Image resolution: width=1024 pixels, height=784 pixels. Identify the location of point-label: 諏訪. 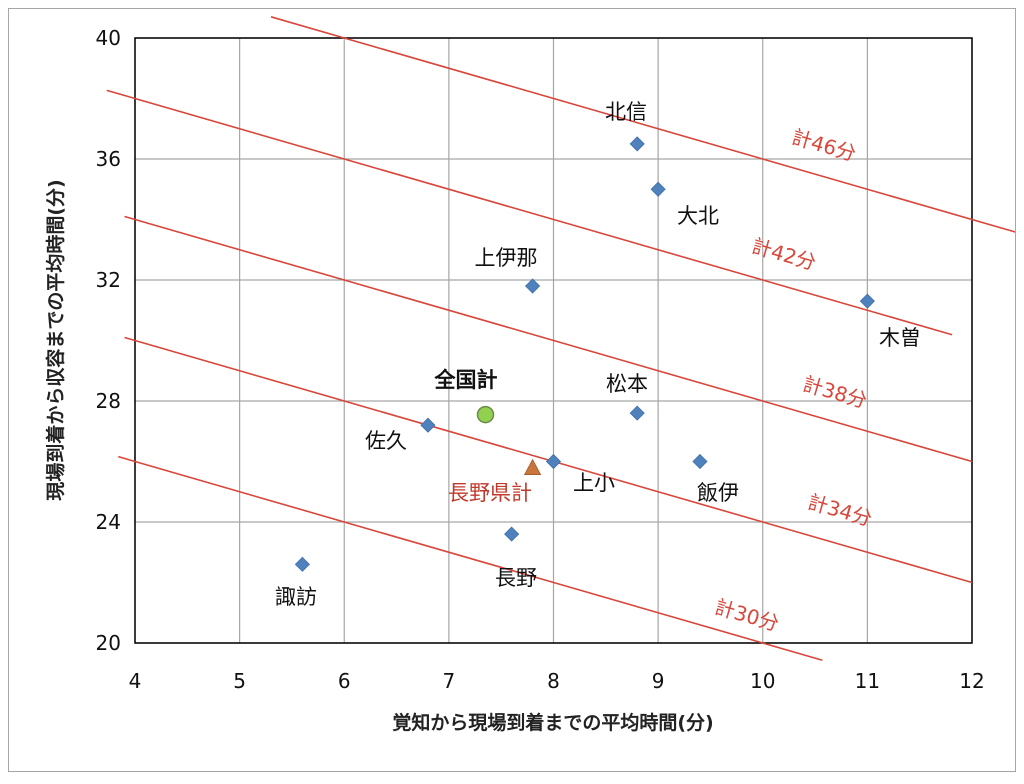
(296, 597).